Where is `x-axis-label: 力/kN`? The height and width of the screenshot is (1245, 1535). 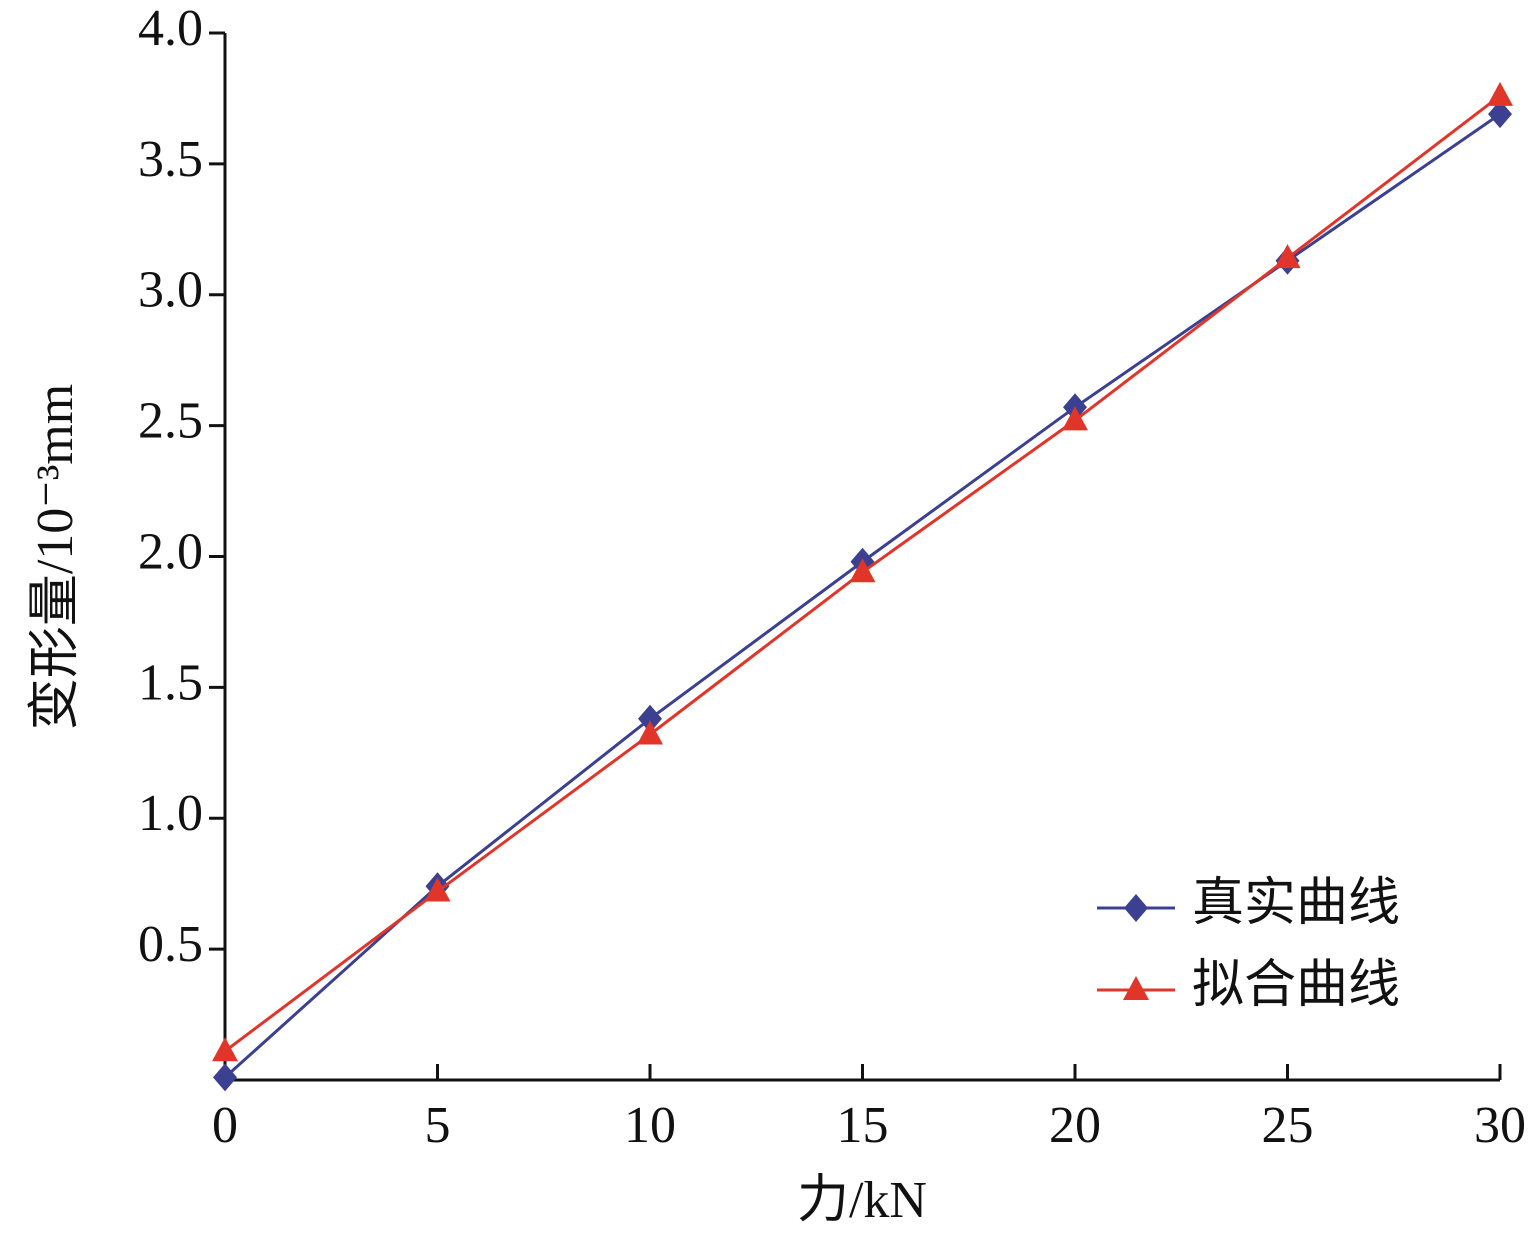
x-axis-label: 力/kN is located at coordinates (862, 1200).